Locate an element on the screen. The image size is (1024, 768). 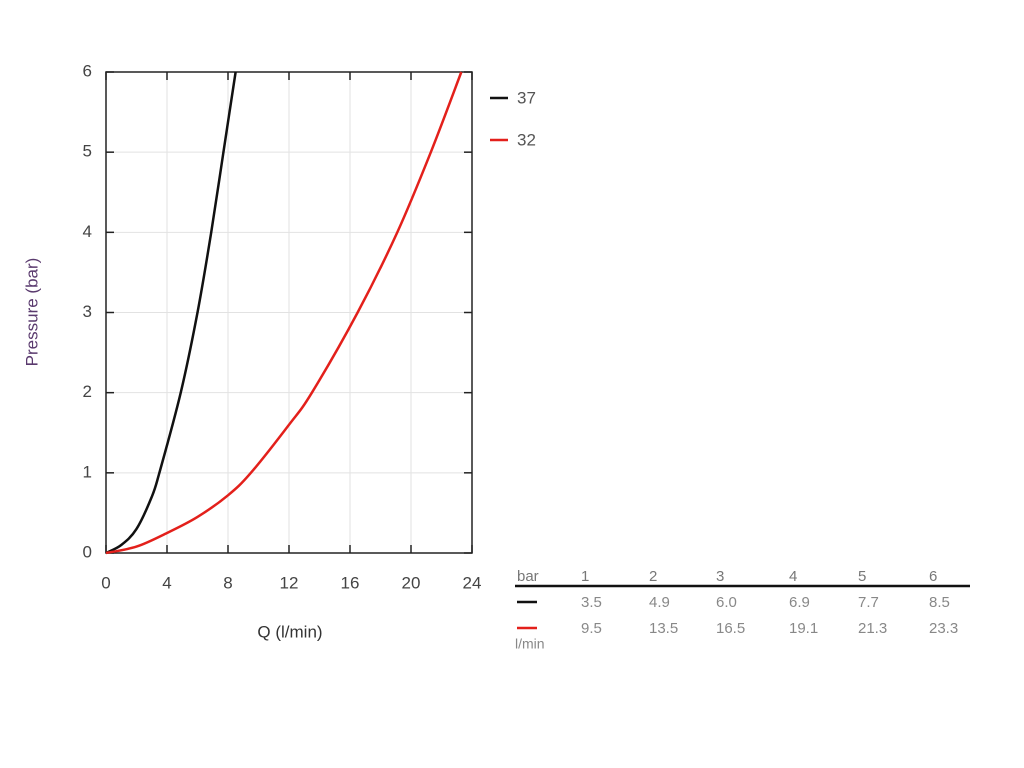
table-header: 1 is located at coordinates (585, 576).